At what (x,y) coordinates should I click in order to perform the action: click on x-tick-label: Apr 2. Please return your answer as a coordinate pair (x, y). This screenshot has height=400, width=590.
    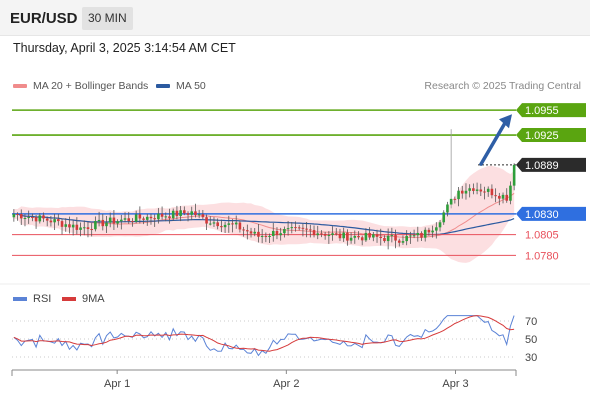
    Looking at the image, I should click on (286, 384).